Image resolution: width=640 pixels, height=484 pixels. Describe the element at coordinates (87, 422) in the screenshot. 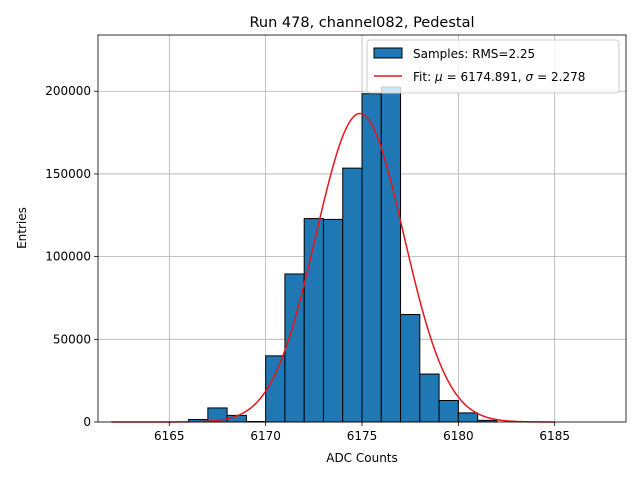

I see `y-tick-label: 0` at that location.